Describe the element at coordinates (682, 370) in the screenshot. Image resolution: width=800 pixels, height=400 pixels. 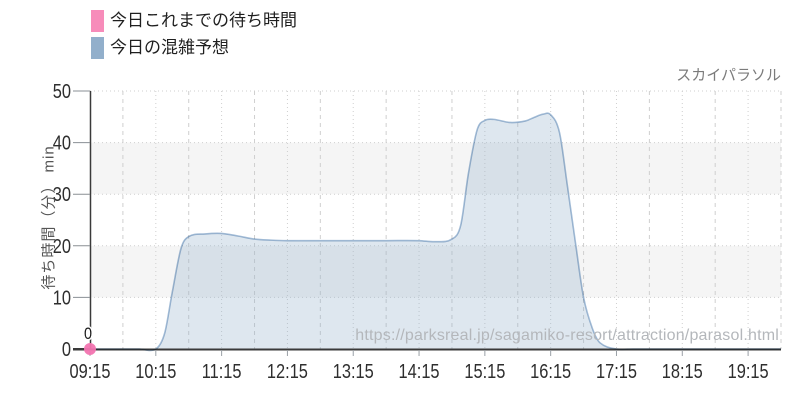
I see `x-tick-label: 18:15` at that location.